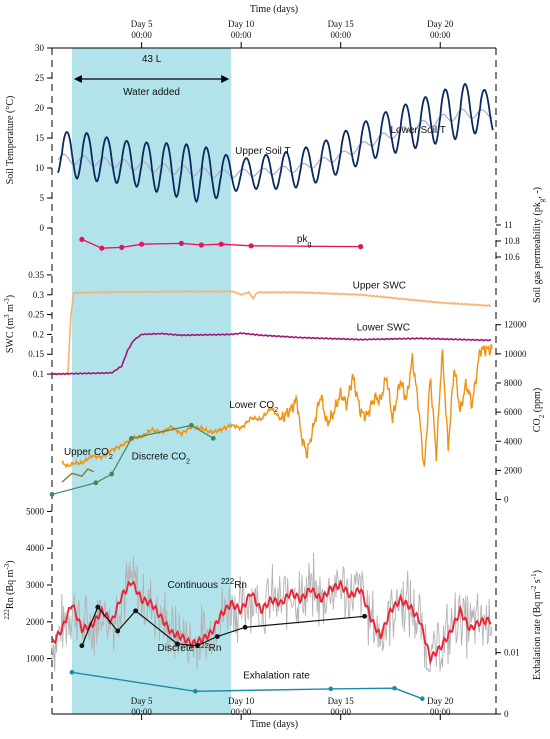  I want to click on swc-axis-title: SWC (m3 m-3), so click(9, 324).